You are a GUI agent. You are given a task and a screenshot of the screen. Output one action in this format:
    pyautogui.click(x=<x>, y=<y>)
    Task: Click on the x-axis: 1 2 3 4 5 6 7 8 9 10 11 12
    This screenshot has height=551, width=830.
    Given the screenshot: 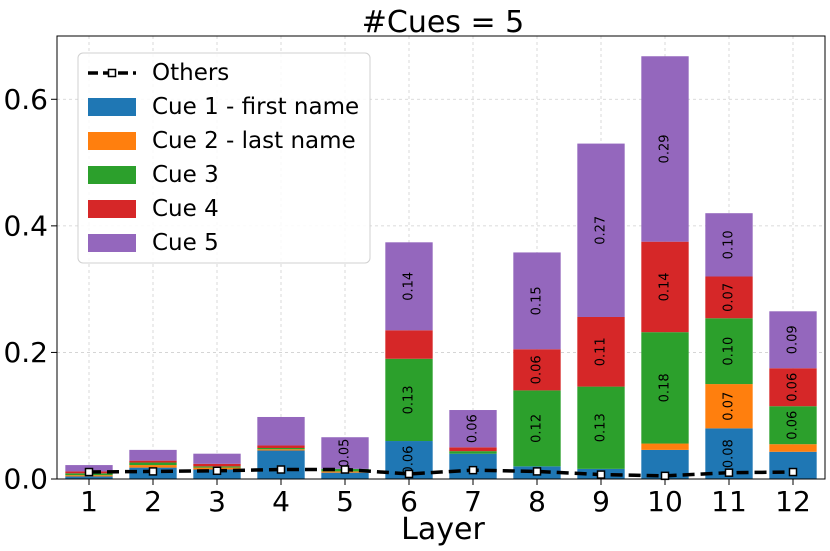 What is the action you would take?
    pyautogui.click(x=445, y=498)
    